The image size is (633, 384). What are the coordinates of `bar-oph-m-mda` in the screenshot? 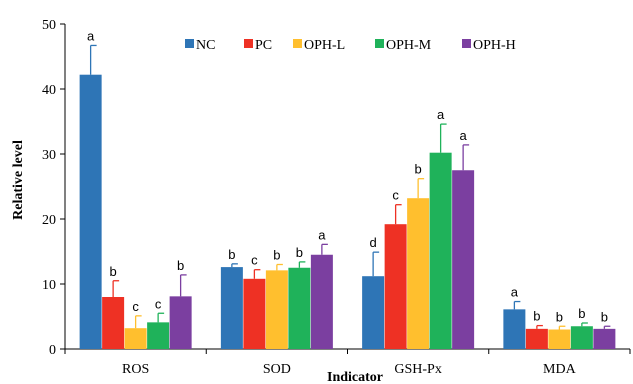 It's located at (581, 337).